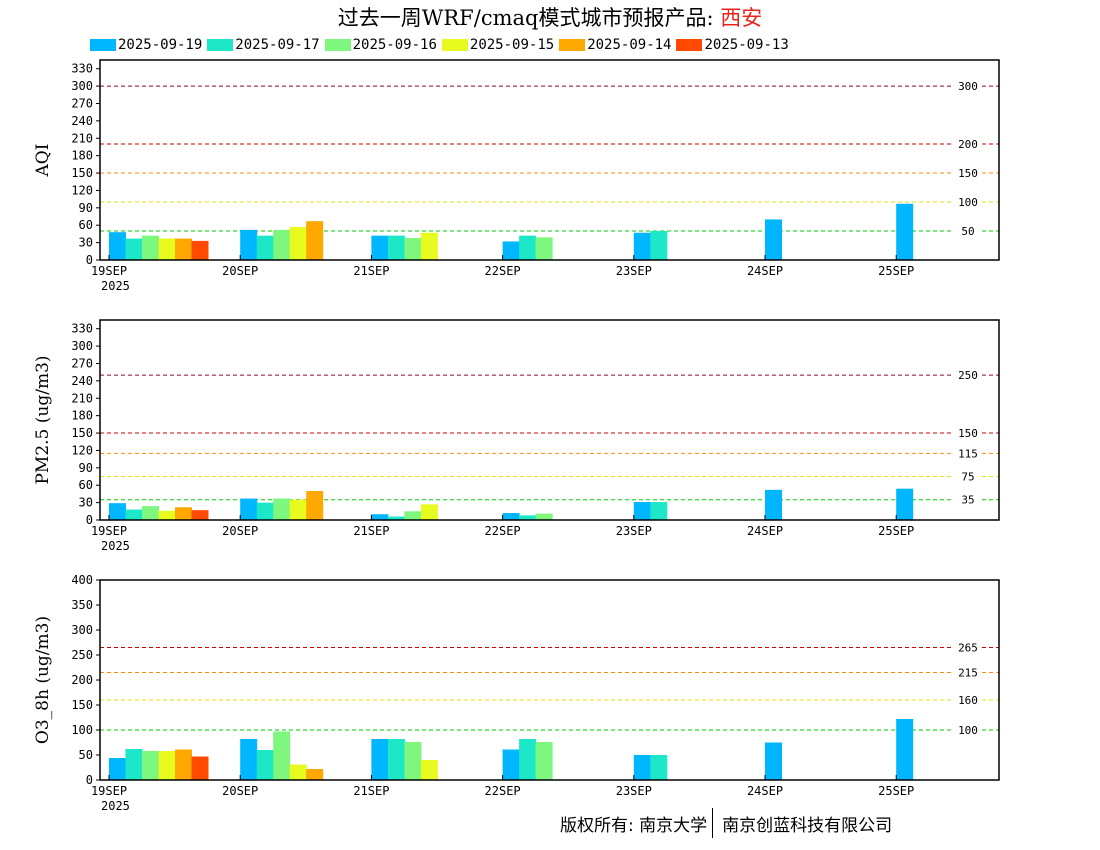  What do you see at coordinates (82, 730) in the screenshot?
I see `y-tick-label: 100` at bounding box center [82, 730].